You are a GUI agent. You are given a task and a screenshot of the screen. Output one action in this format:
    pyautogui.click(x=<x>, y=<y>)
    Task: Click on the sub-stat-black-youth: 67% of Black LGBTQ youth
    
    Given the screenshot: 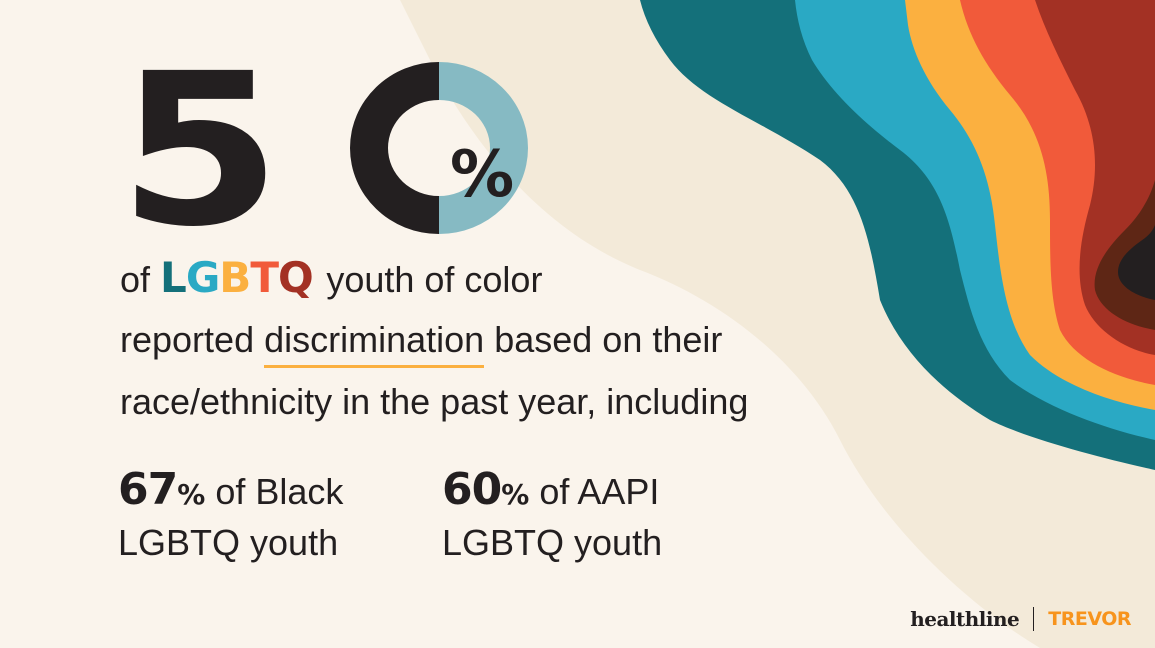 What is the action you would take?
    pyautogui.click(x=230, y=516)
    